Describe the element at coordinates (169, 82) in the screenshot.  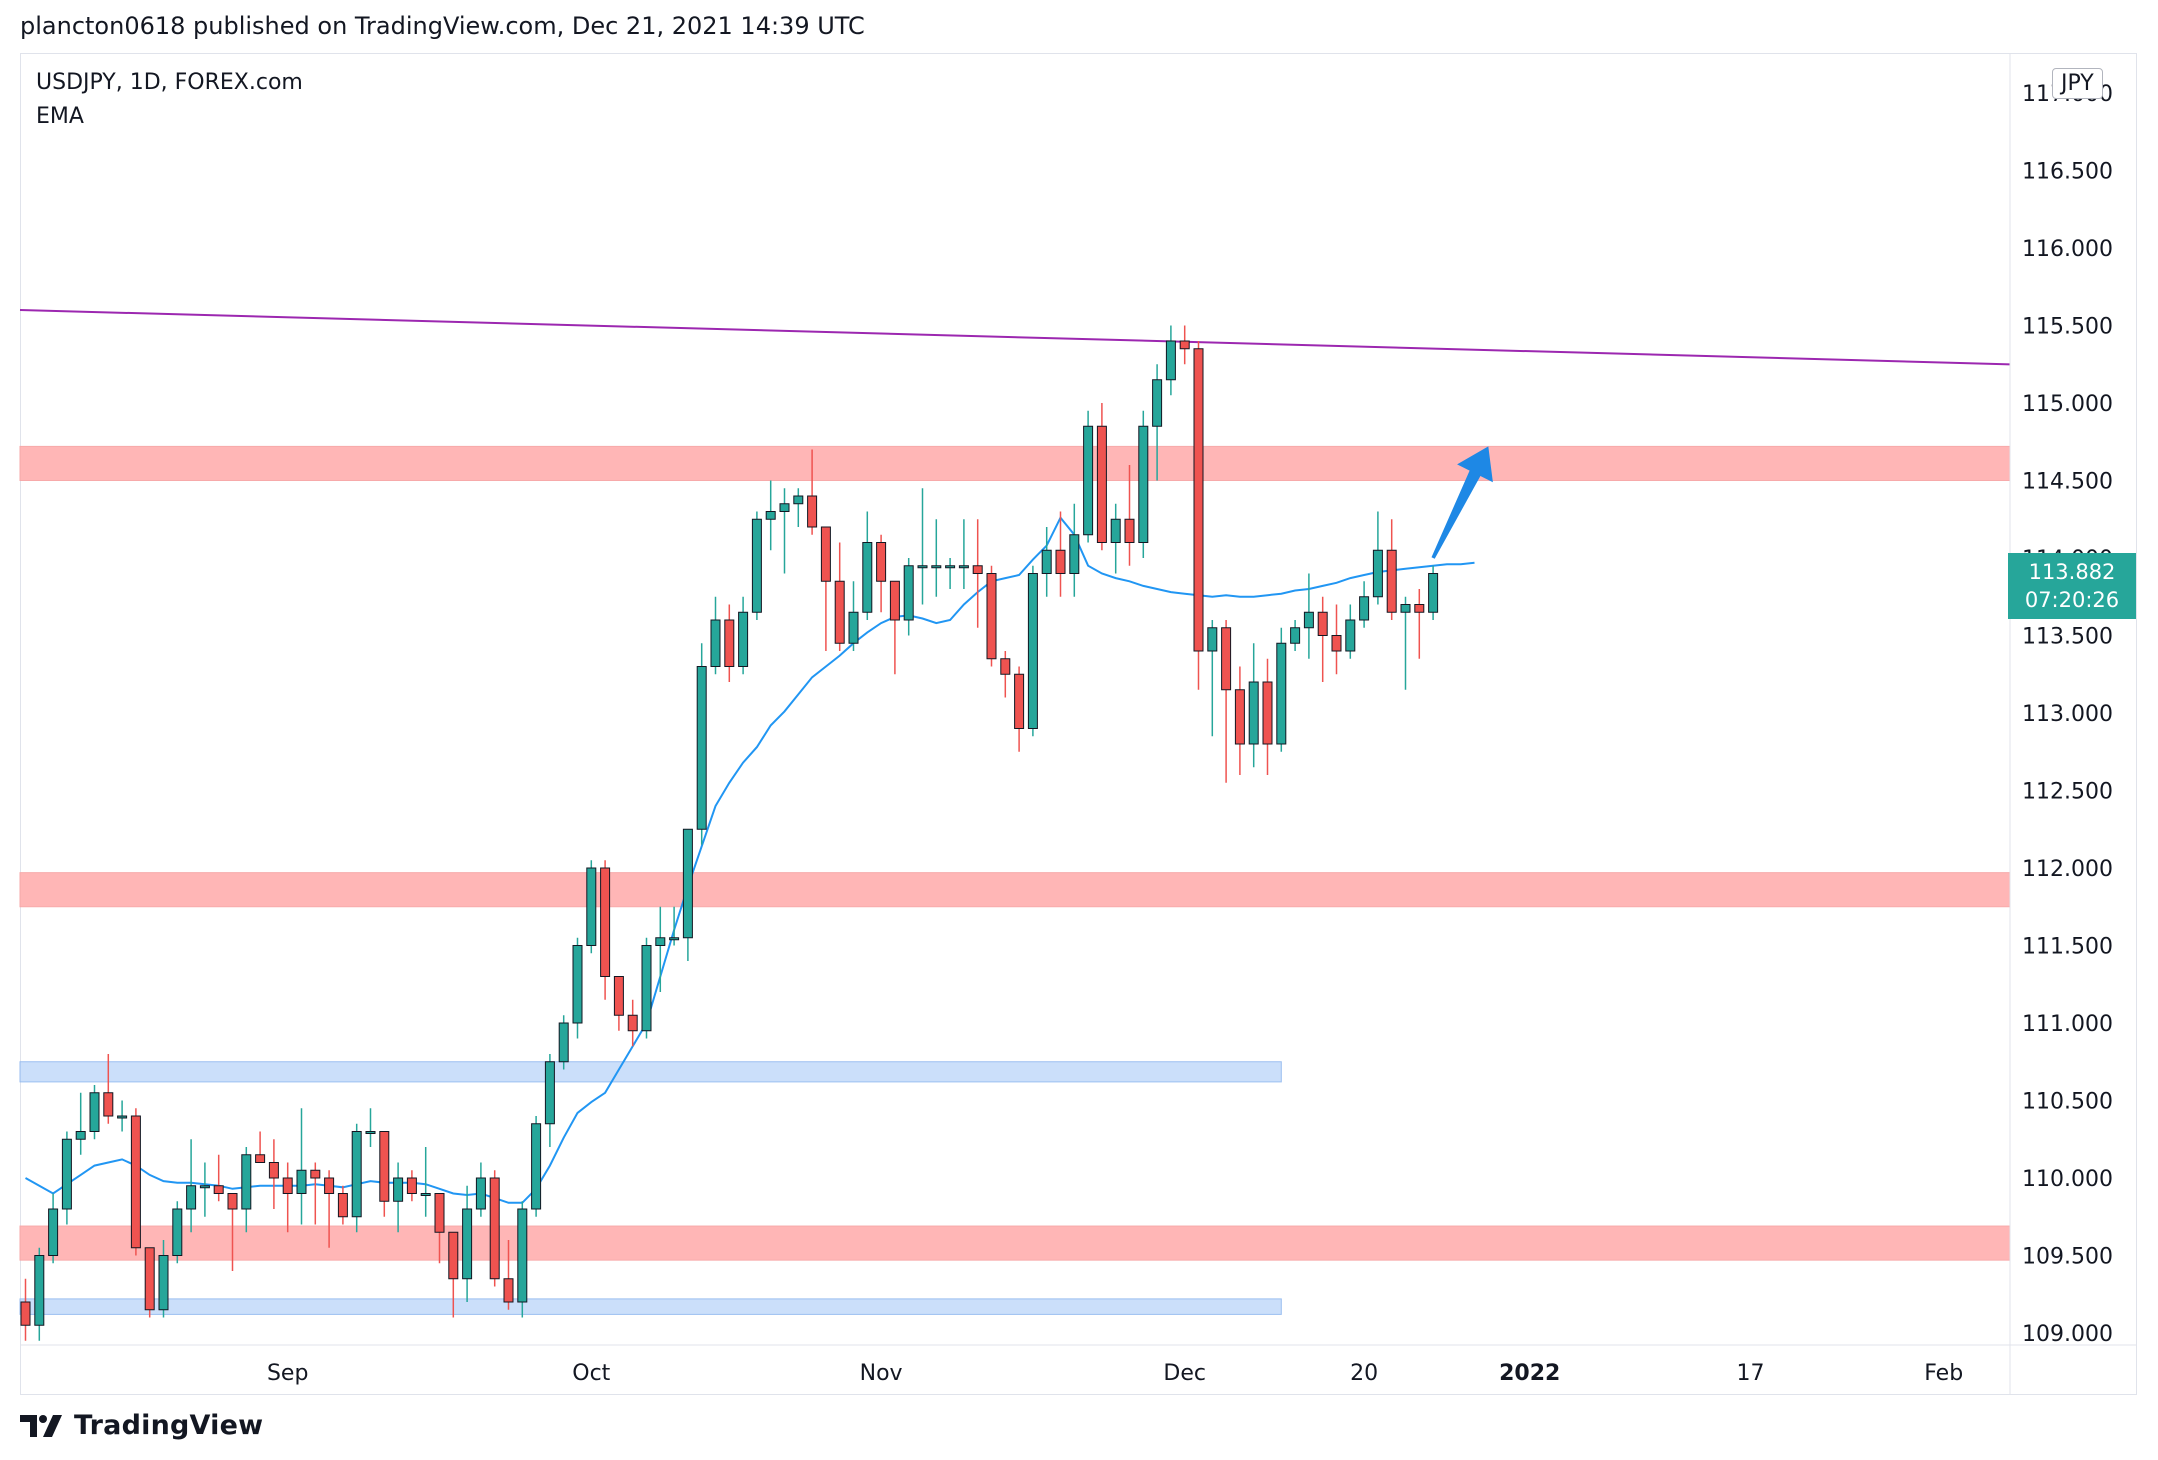
I see `symbol-legend: USDJPY, 1D, FOREX.com` at that location.